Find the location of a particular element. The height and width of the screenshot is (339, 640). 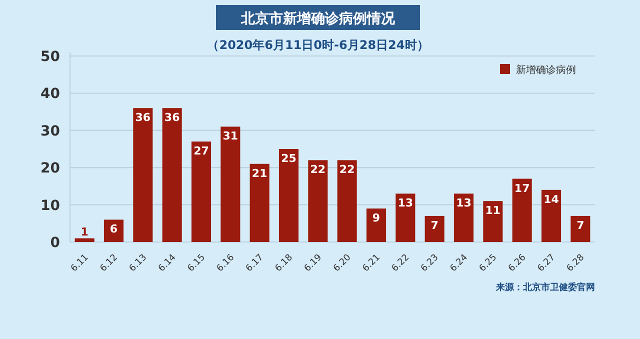

y-tick-label: 0 is located at coordinates (55, 243).